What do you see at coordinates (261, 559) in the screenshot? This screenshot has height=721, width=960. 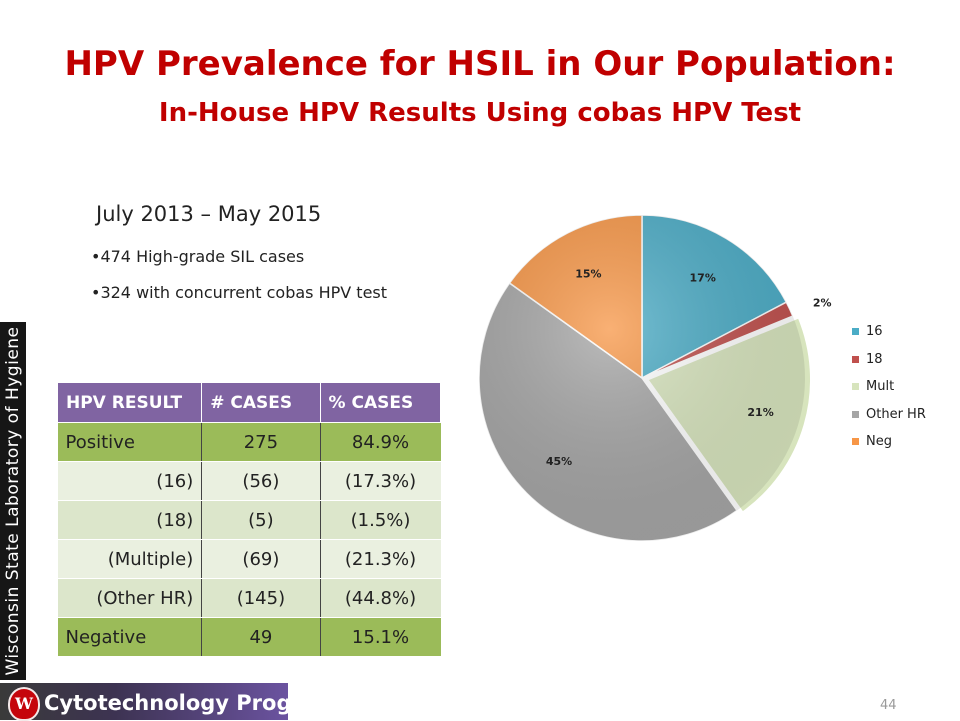 I see `table-cell: (69)` at bounding box center [261, 559].